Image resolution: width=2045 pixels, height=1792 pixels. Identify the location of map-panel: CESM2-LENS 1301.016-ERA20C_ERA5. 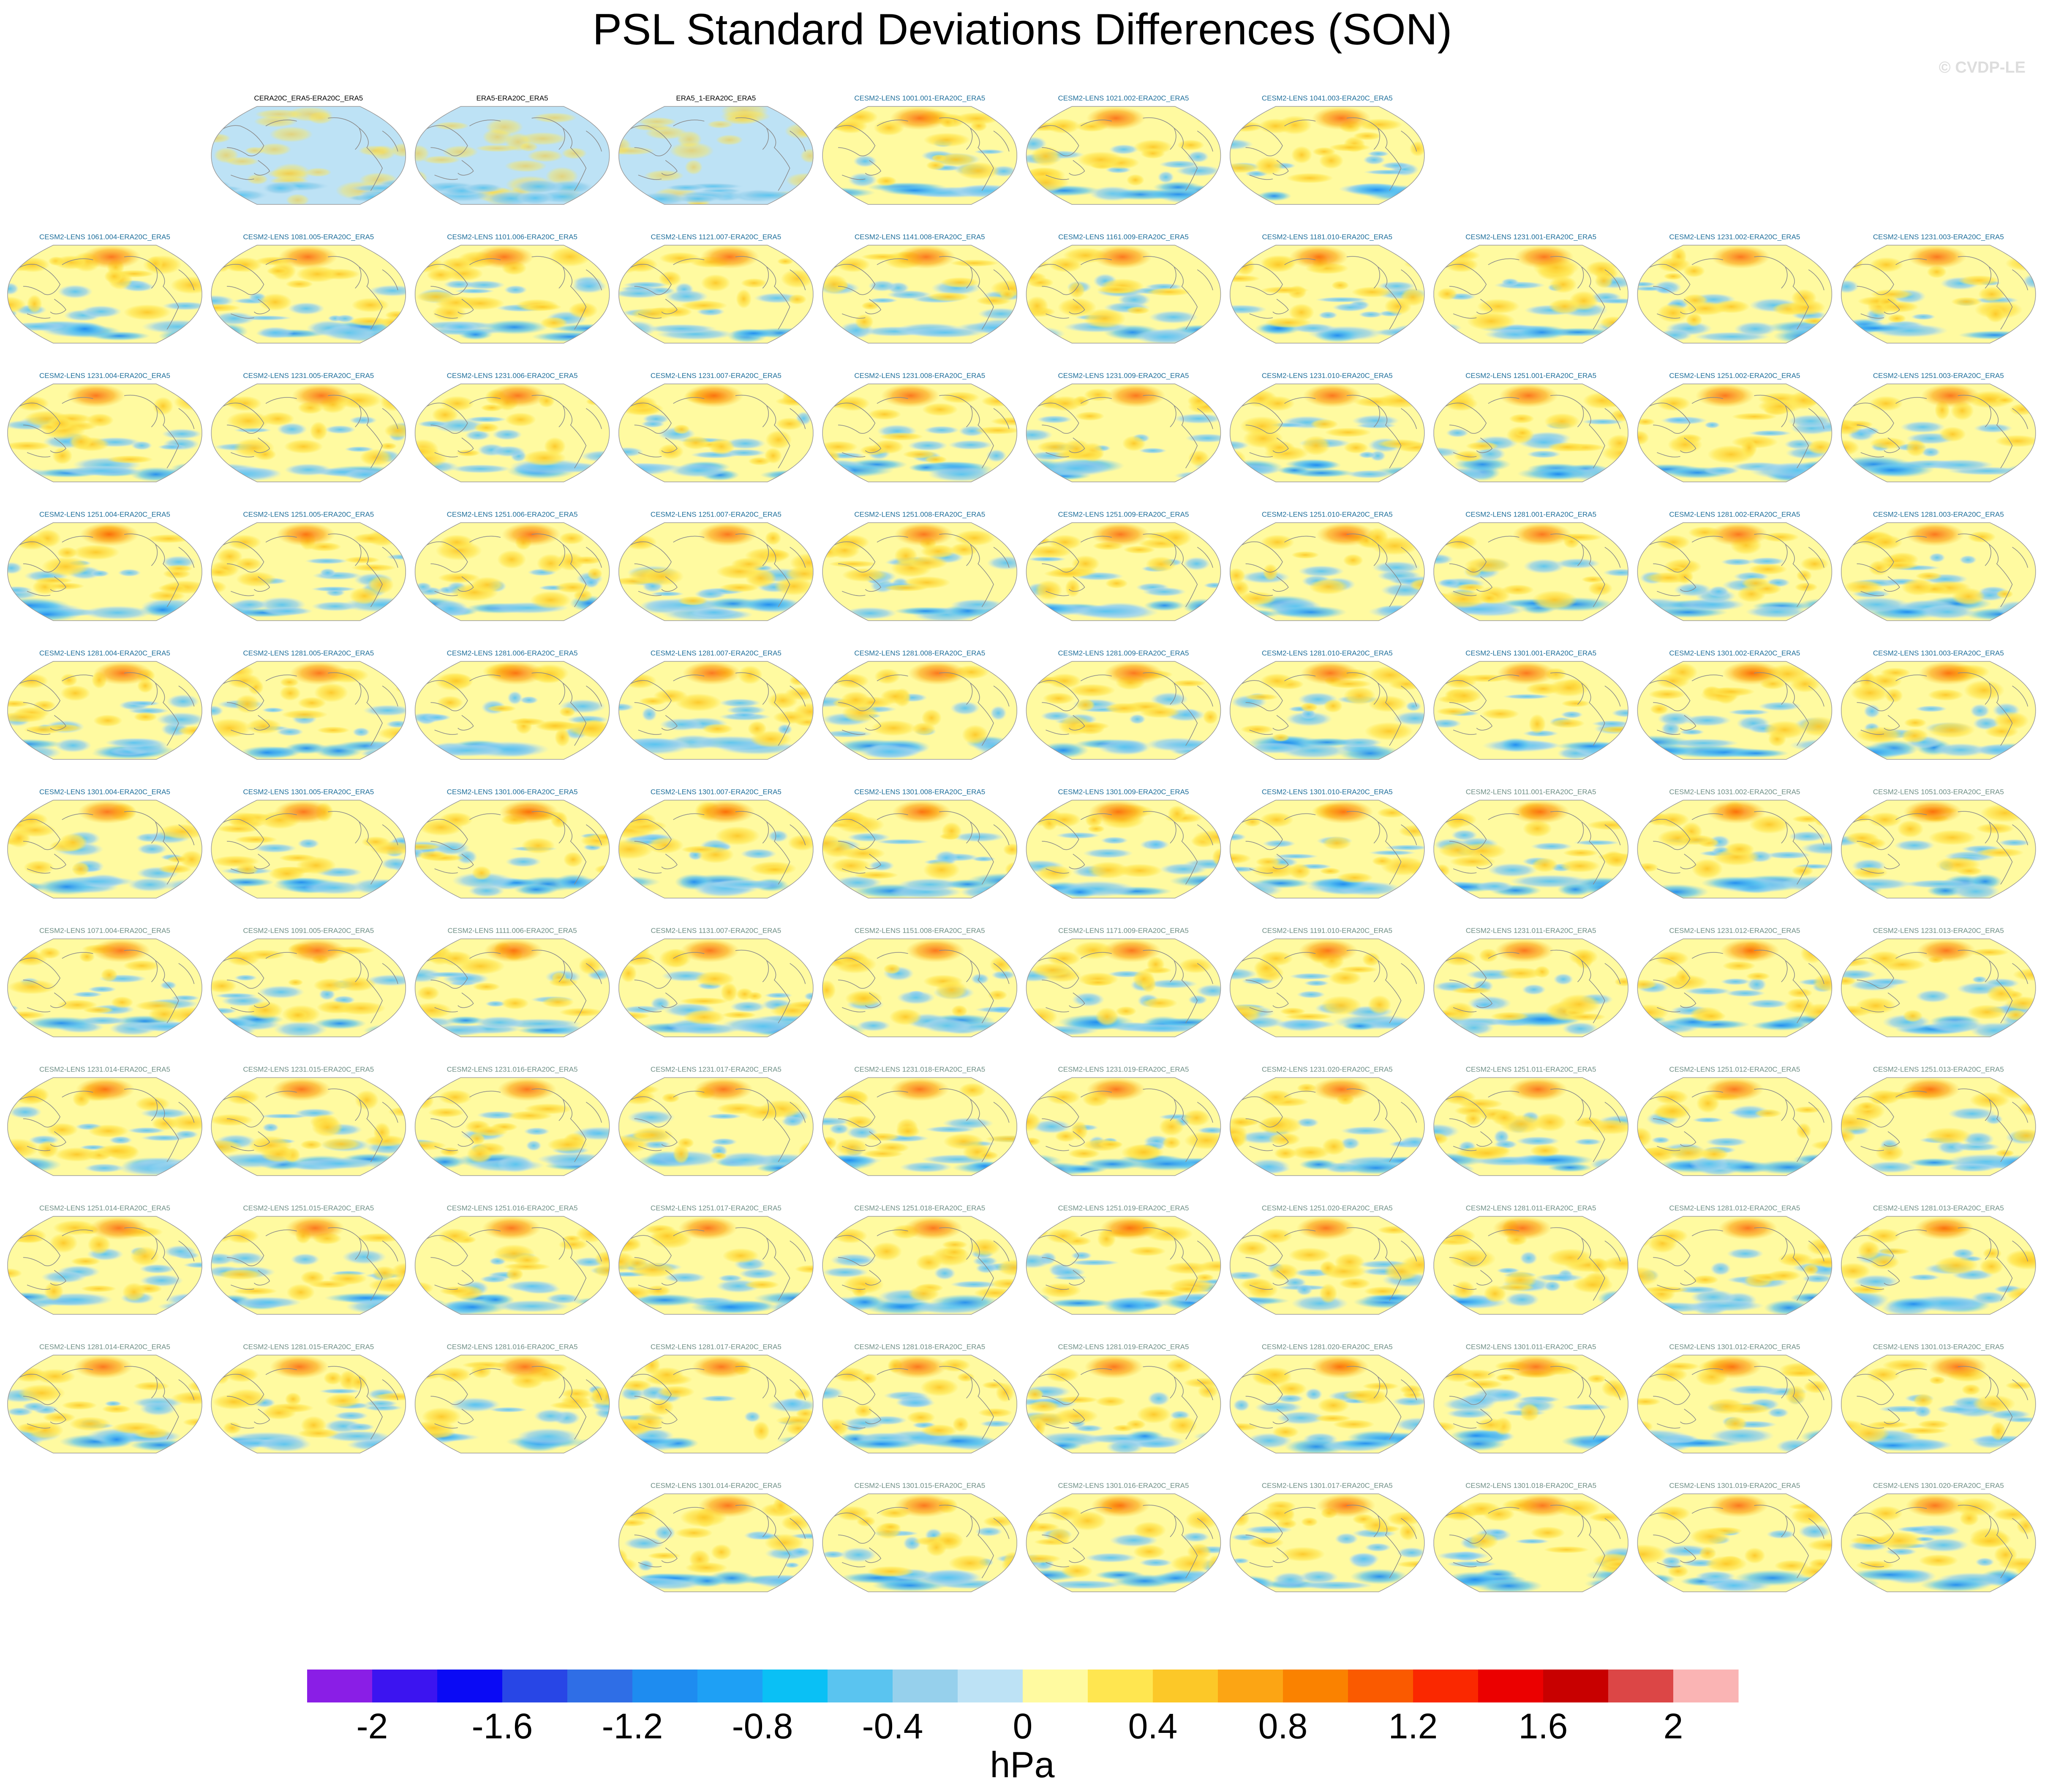
(1123, 1537).